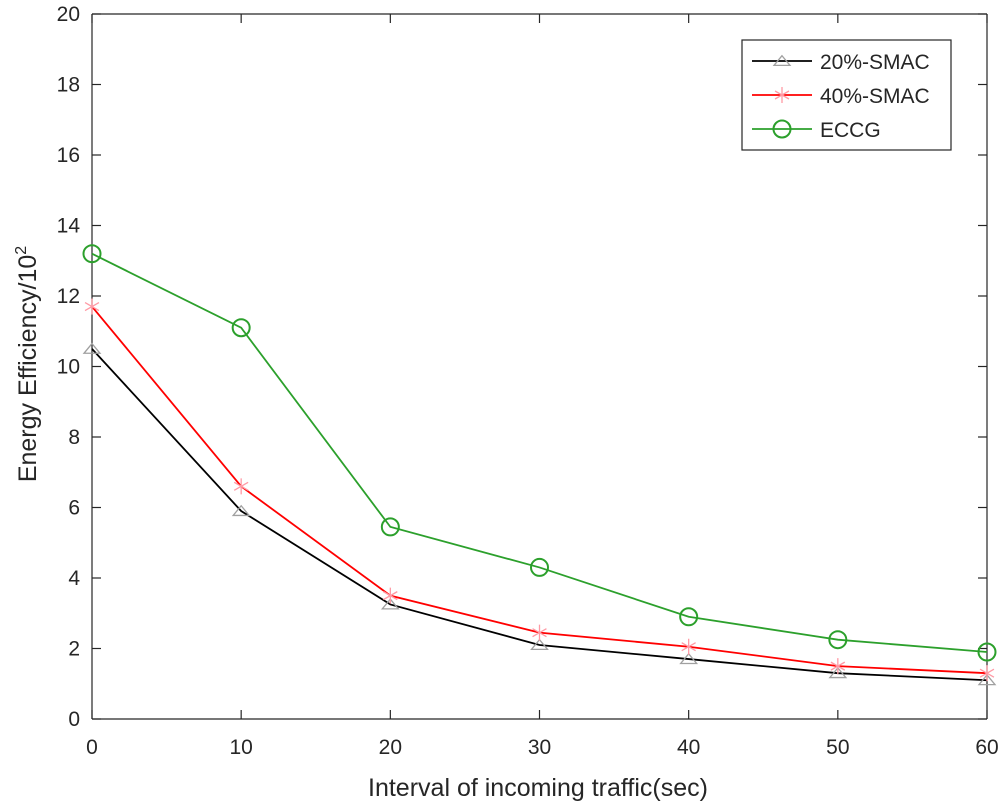 This screenshot has height=808, width=1005. Describe the element at coordinates (74, 649) in the screenshot. I see `y-tick-label: 2` at that location.